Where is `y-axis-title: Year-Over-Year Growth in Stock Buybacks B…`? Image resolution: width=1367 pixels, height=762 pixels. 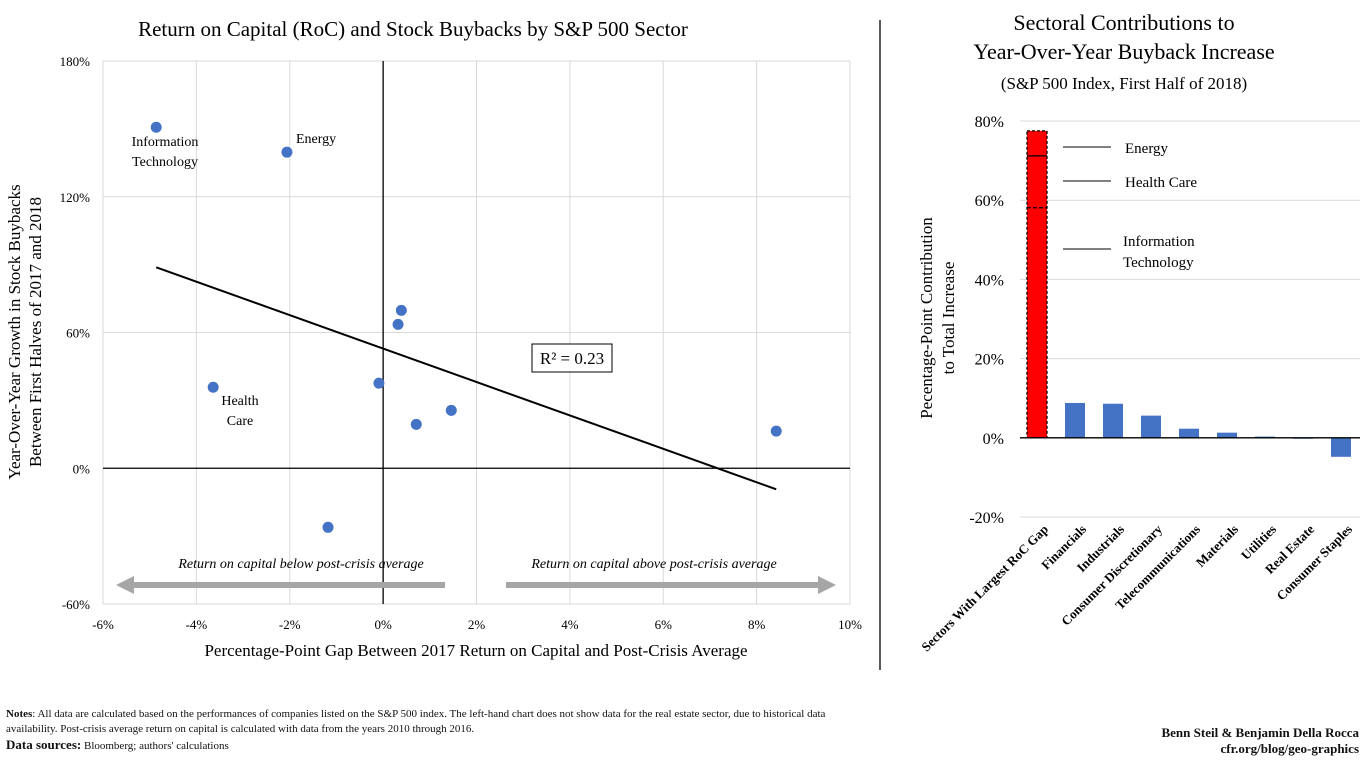 y-axis-title: Year-Over-Year Growth in Stock Buybacks B… is located at coordinates (25, 331).